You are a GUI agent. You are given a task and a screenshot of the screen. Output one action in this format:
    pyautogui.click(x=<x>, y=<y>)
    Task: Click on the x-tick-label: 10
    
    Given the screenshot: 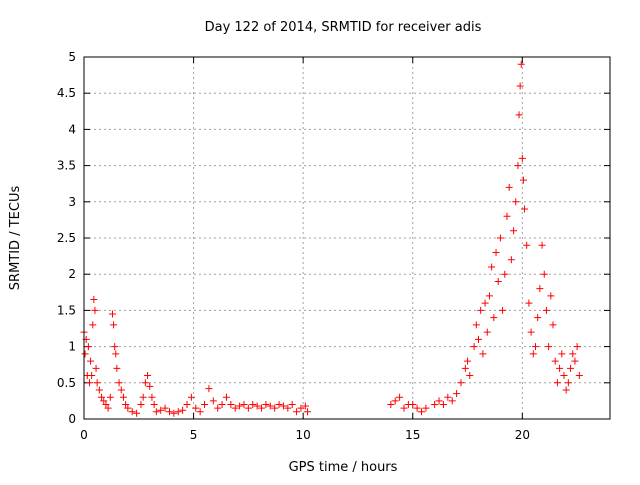 What is the action you would take?
    pyautogui.click(x=303, y=435)
    